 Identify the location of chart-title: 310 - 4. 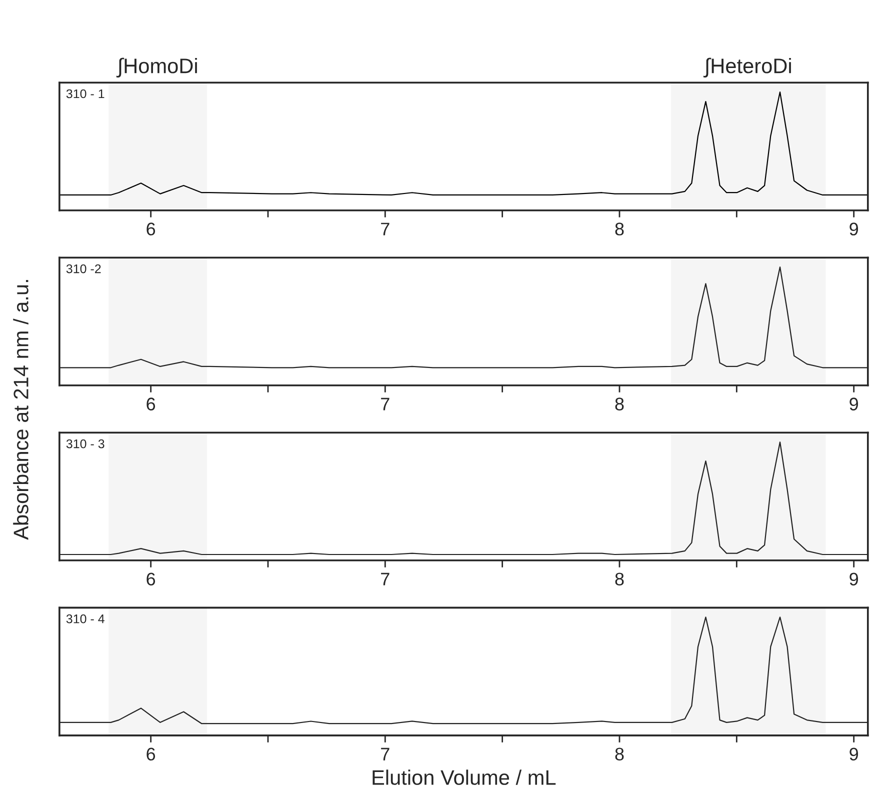
(85, 619).